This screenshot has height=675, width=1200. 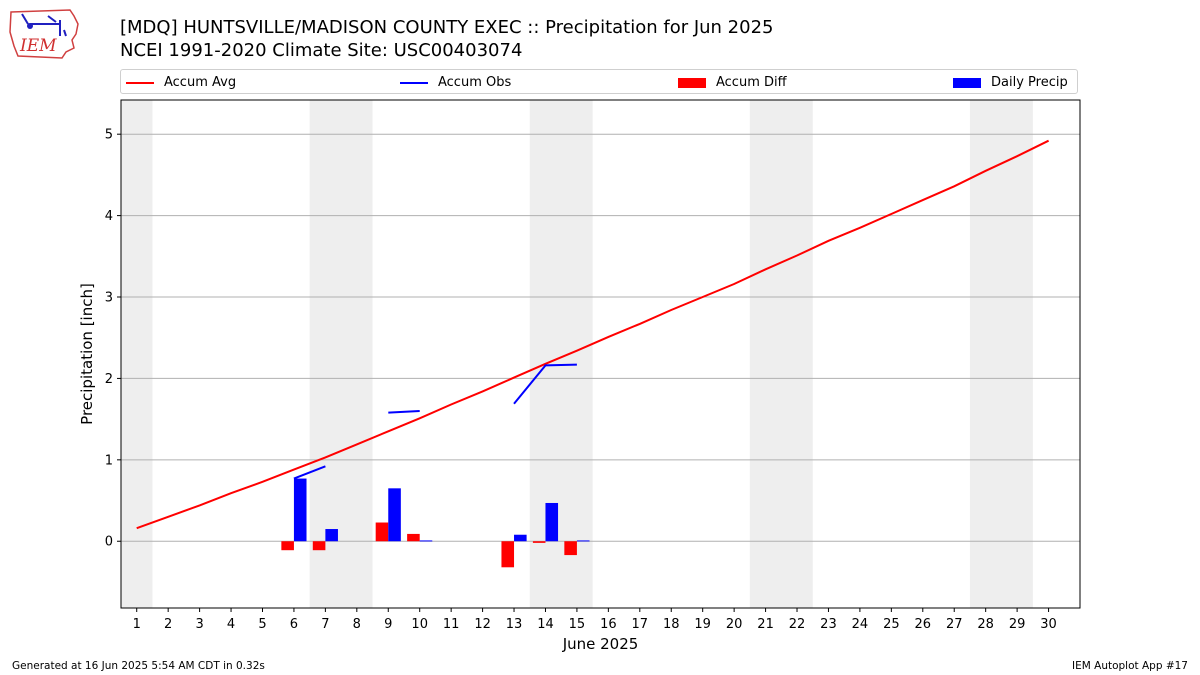 I want to click on x-tick-label-21: 21, so click(x=765, y=624).